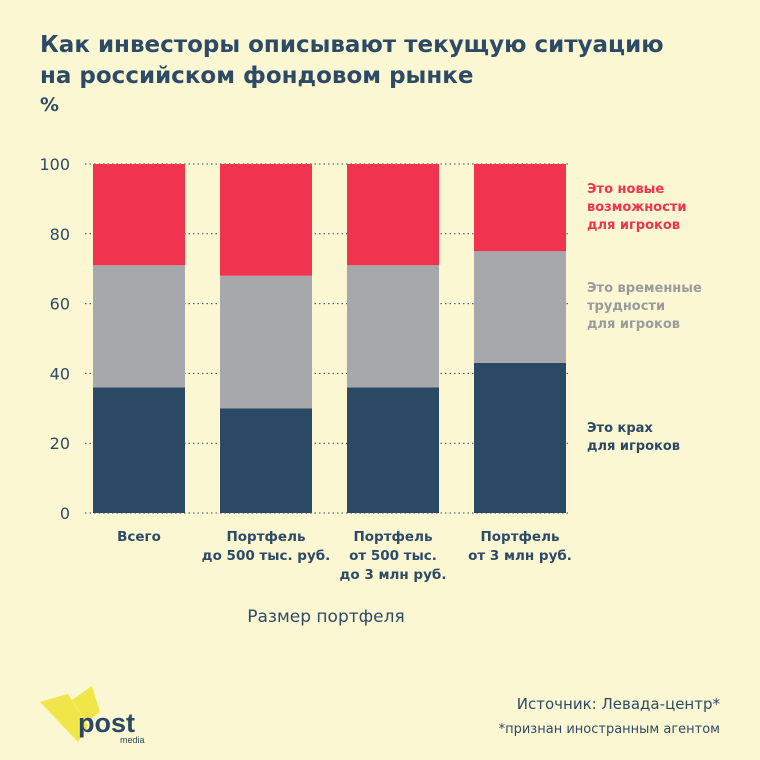 The width and height of the screenshot is (760, 760). I want to click on logo-shape-right, so click(86, 704).